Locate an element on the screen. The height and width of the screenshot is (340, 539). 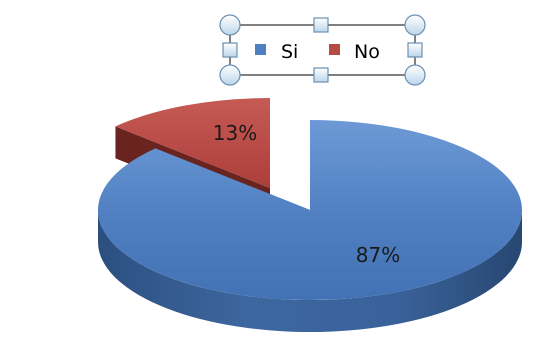
legend-resize-handle-right is located at coordinates (415, 50).